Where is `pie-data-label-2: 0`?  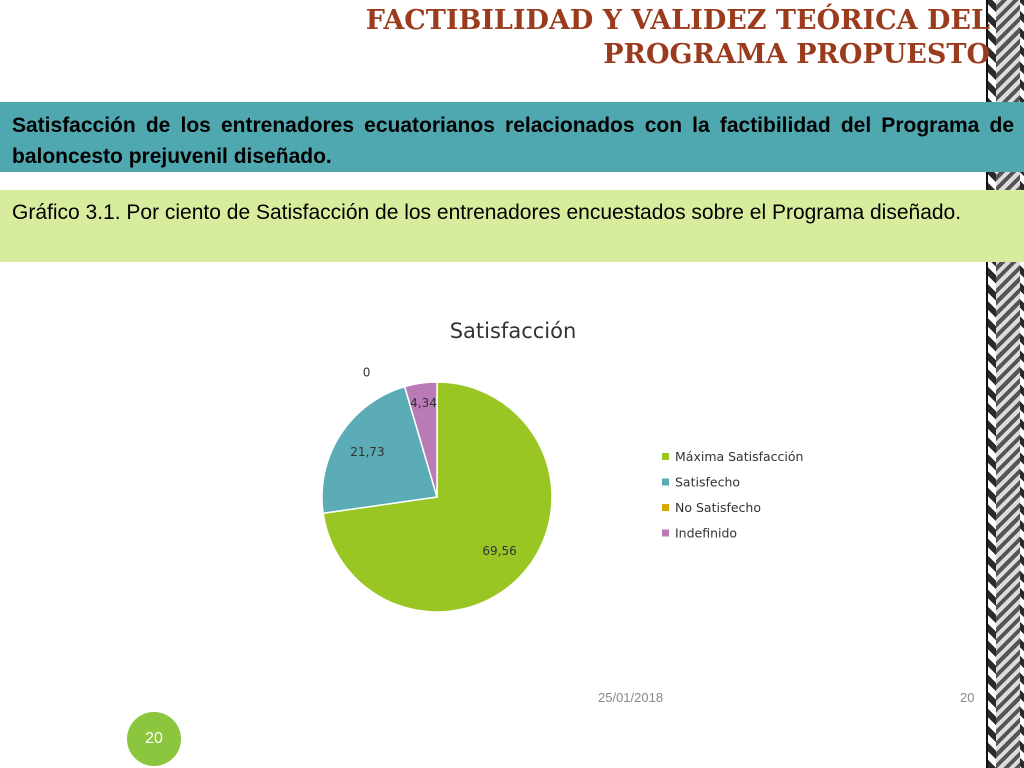
pie-data-label-2: 0 is located at coordinates (367, 372).